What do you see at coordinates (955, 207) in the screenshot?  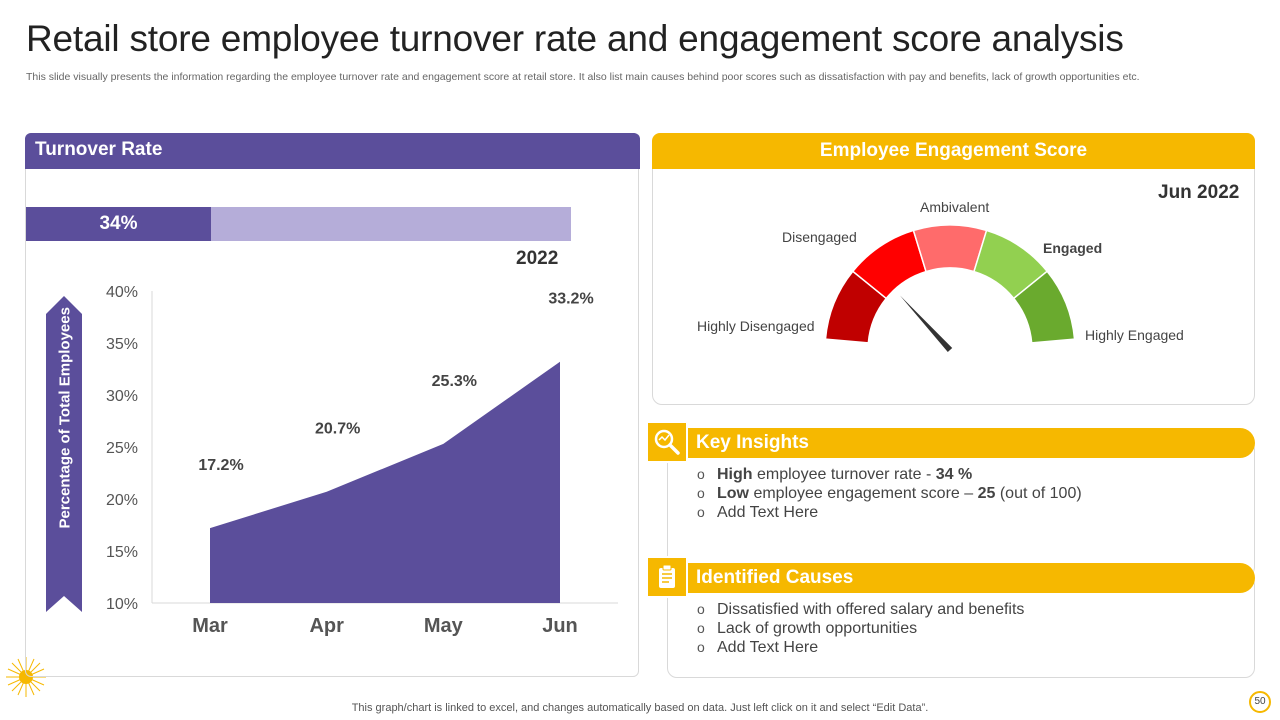 I see `gauge-label-ambivalent: Ambivalent` at bounding box center [955, 207].